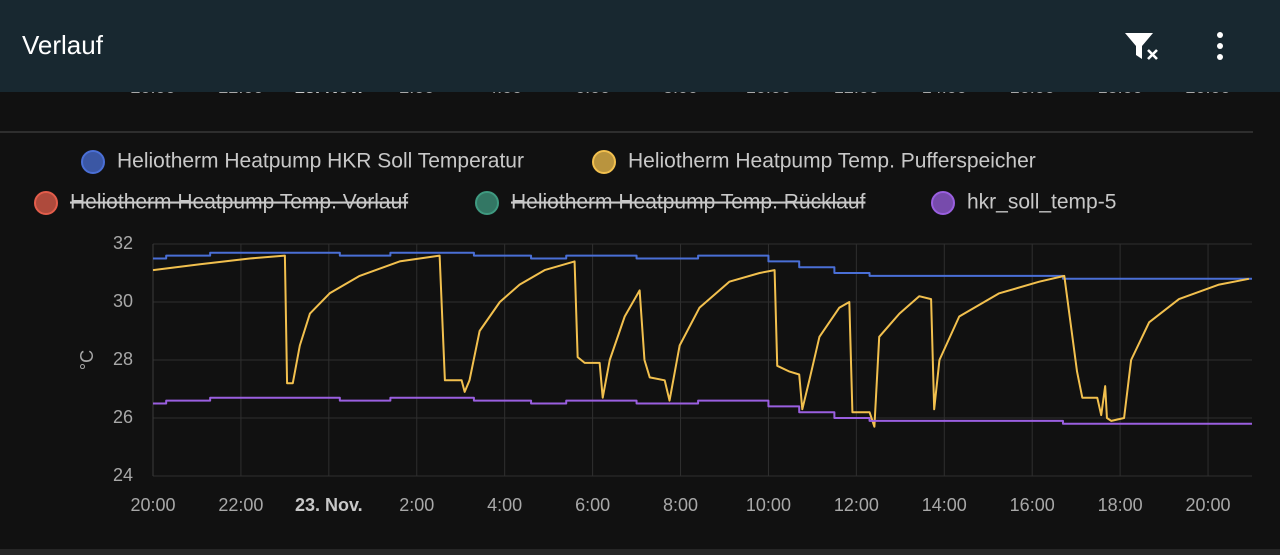 The image size is (1280, 555). I want to click on legend-label: Heliotherm Heatpump Temp. Pufferspeicher, so click(832, 161).